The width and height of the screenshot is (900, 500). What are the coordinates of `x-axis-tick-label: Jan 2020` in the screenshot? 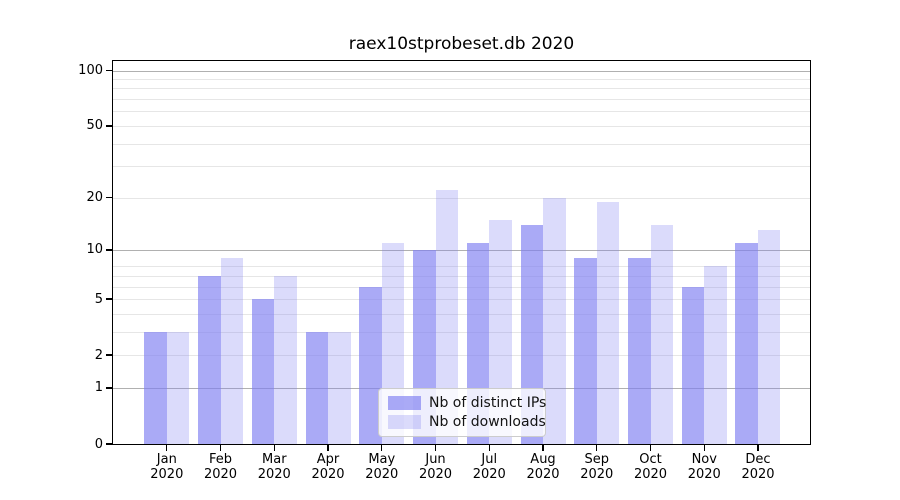 It's located at (167, 467).